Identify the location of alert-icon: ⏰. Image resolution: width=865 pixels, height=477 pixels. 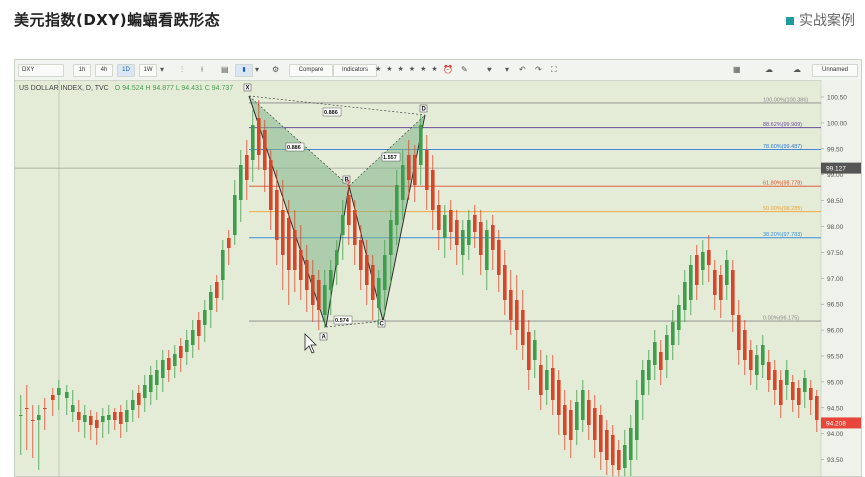
(448, 69).